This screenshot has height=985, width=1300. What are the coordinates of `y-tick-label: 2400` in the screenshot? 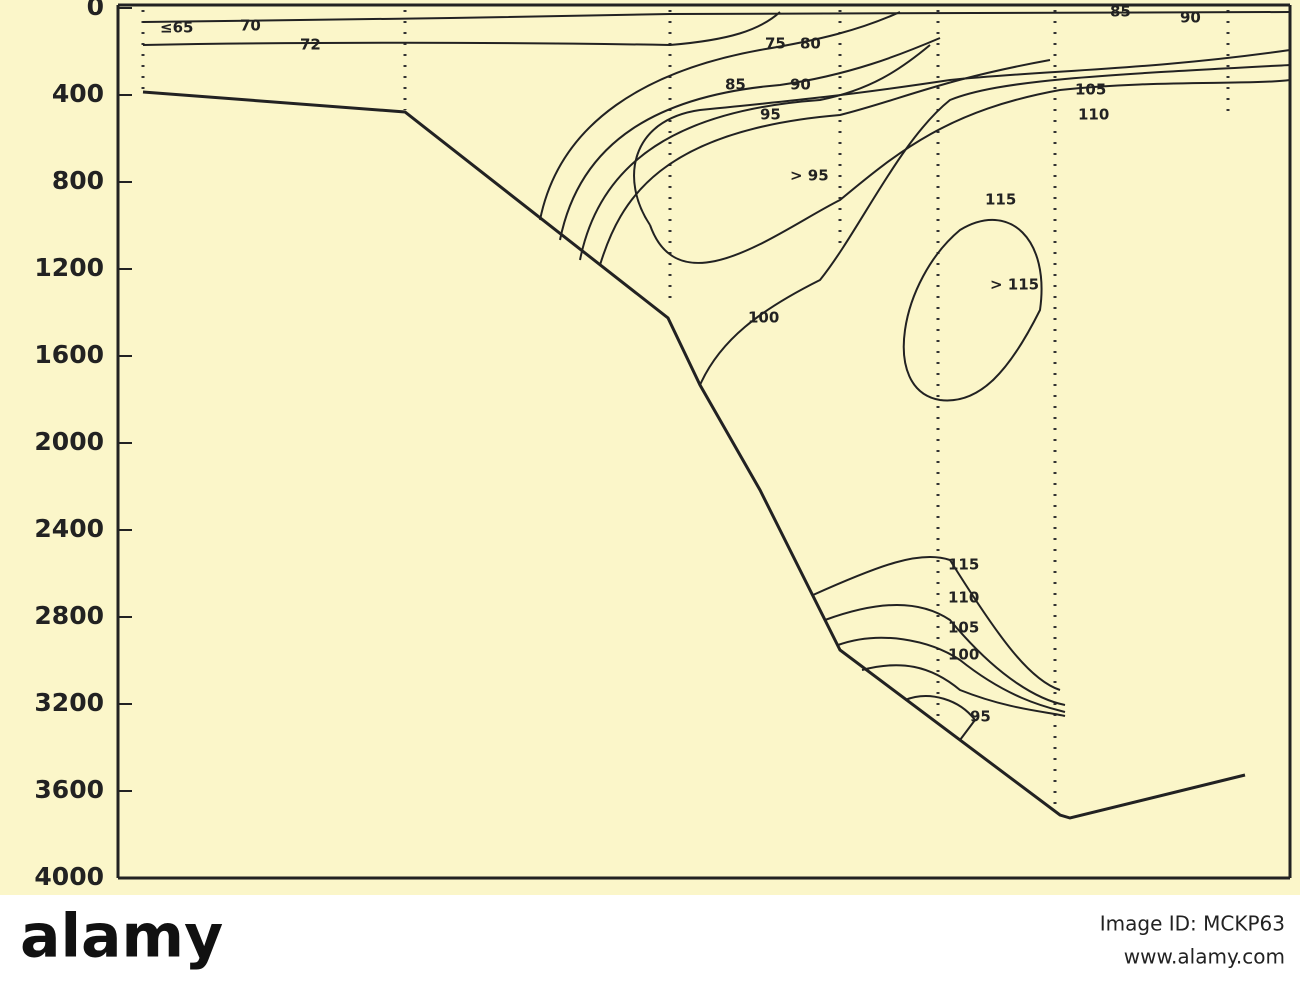 It's located at (69, 528).